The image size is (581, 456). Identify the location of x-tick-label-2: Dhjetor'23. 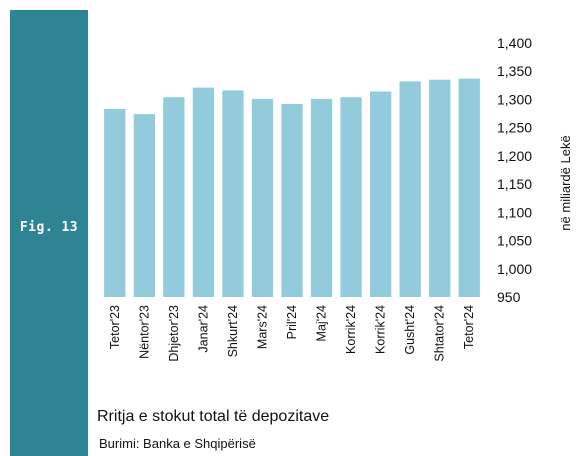
(174, 333).